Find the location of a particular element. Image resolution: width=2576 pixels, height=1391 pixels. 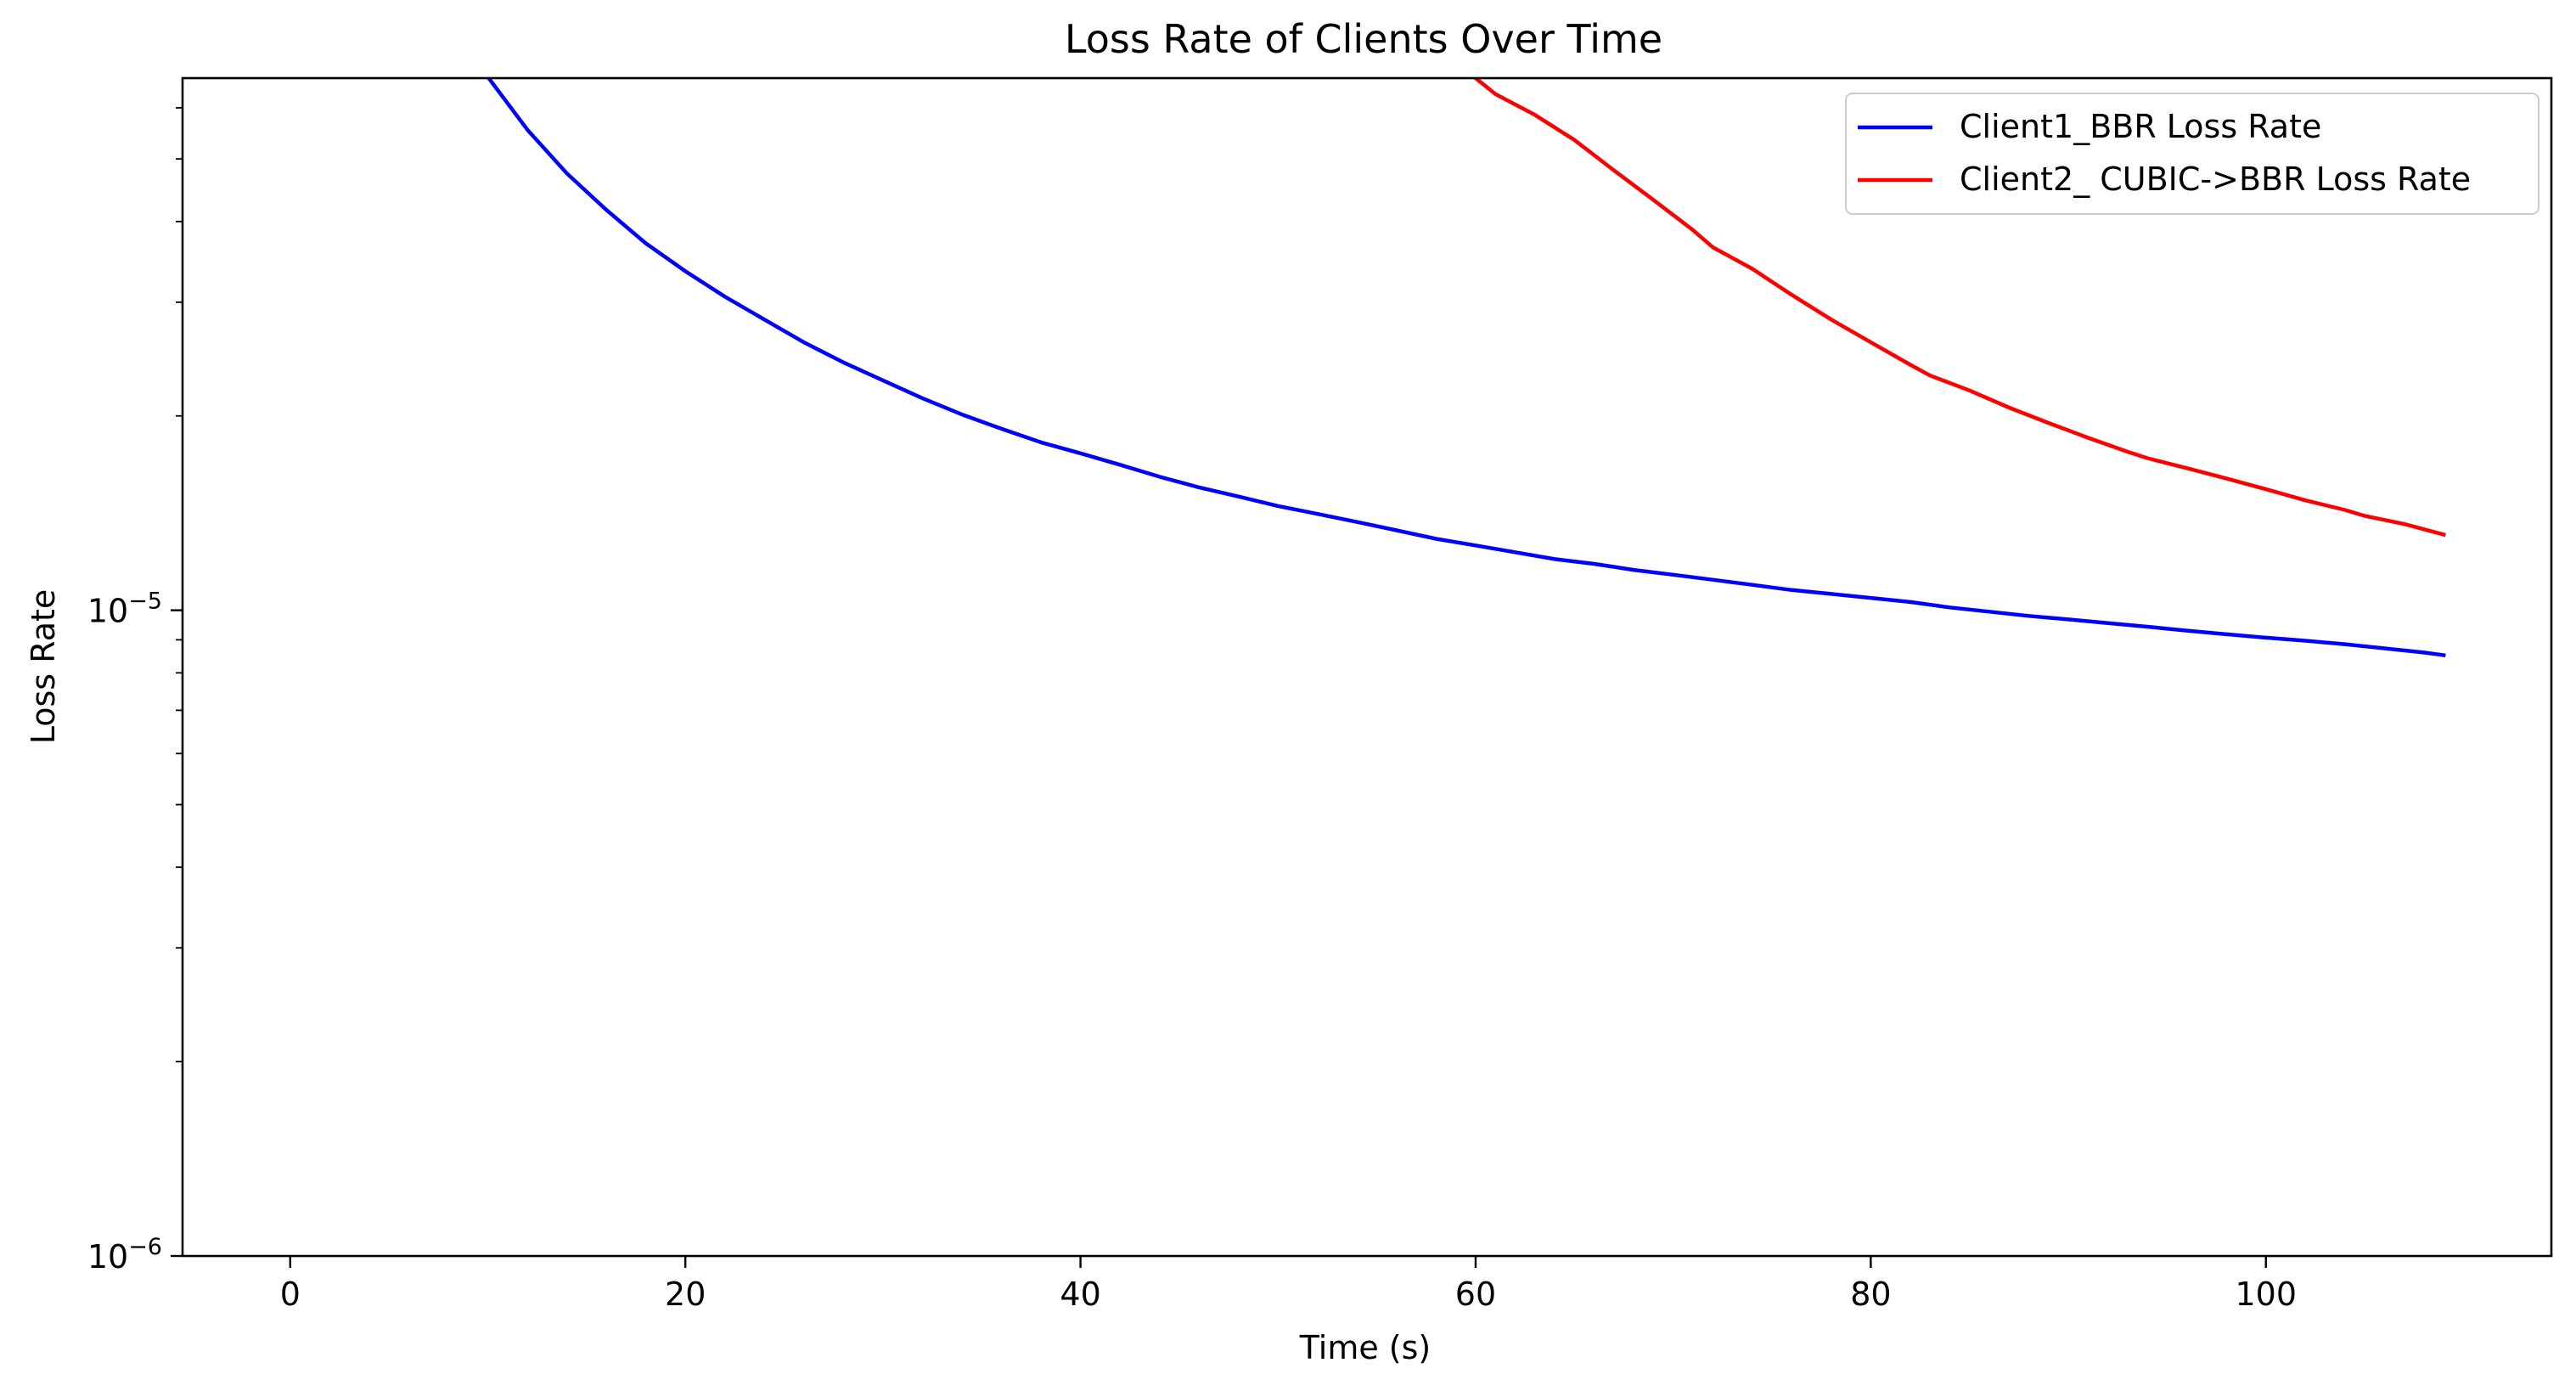

x-tick-label: 60 is located at coordinates (1475, 1294).